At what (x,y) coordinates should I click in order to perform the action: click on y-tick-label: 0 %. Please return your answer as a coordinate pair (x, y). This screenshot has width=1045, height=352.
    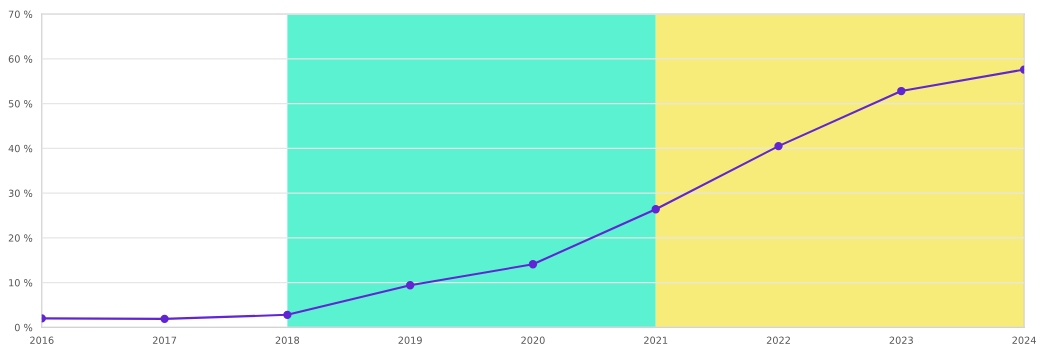
    Looking at the image, I should click on (23, 327).